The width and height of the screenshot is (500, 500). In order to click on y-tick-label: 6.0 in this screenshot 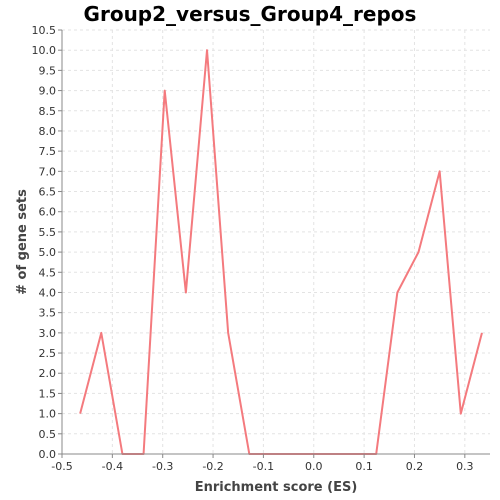, I will do `click(48, 212)`.